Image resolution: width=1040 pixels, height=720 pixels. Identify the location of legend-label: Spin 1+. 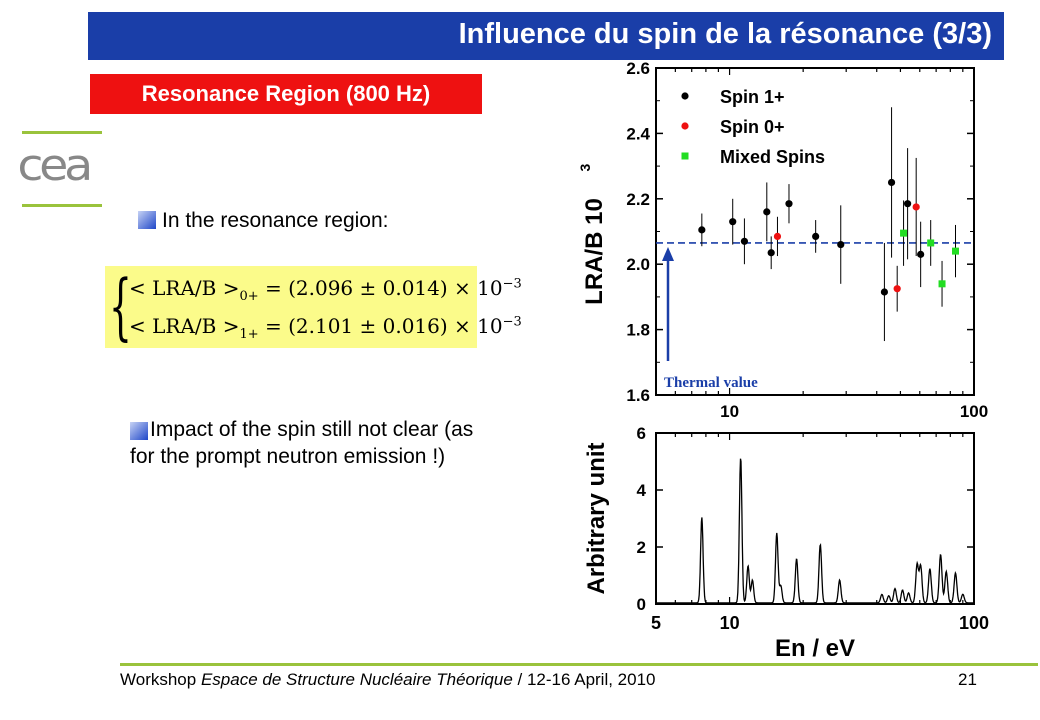
(752, 97).